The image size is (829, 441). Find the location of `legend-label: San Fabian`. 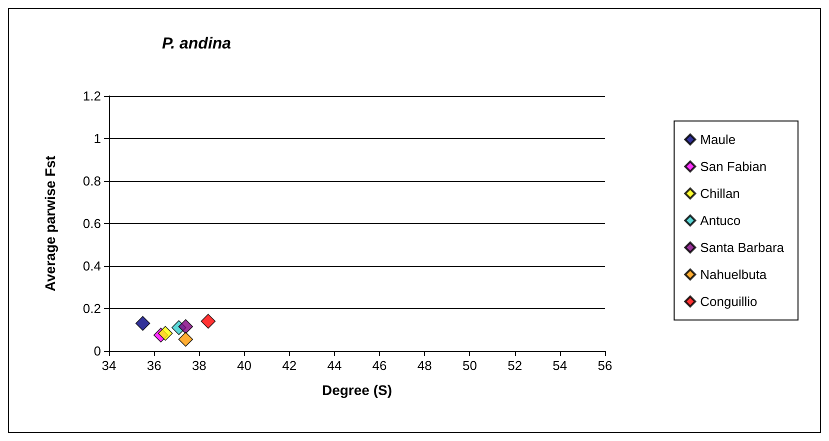

legend-label: San Fabian is located at coordinates (733, 166).